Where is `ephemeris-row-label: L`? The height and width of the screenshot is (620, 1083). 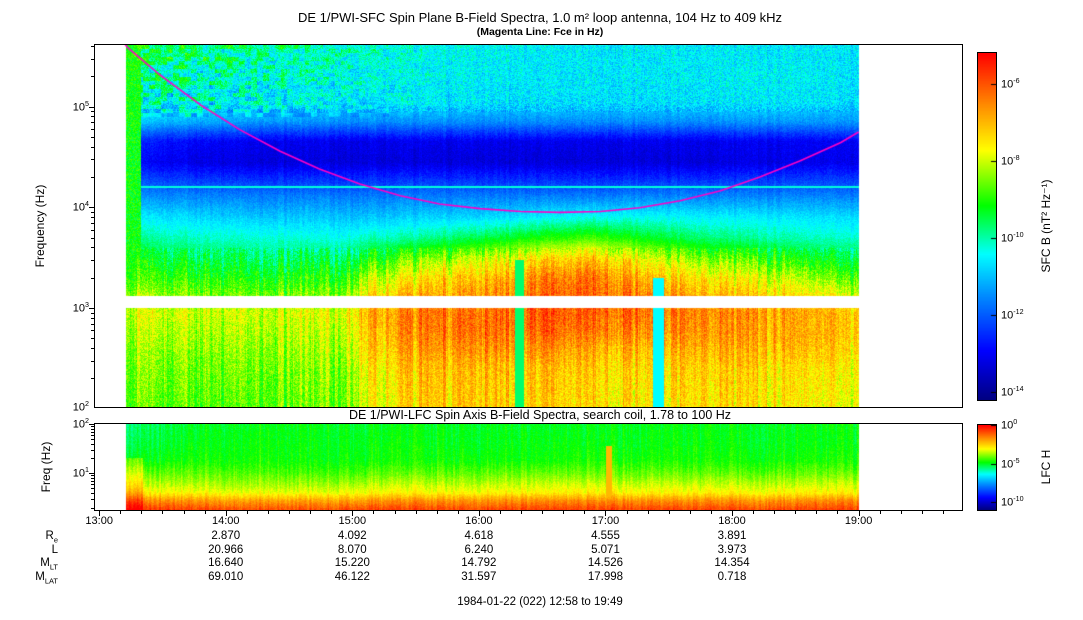
ephemeris-row-label: L is located at coordinates (54, 549).